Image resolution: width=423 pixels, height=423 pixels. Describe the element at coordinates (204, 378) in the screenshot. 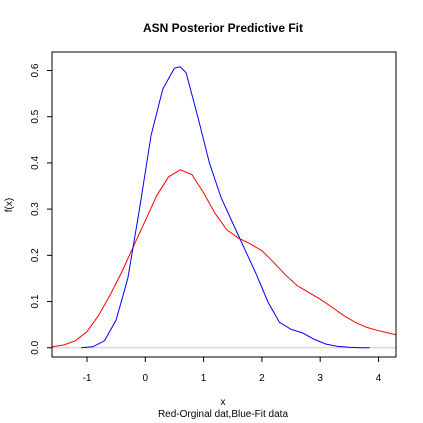

I see `x-tick-label: 1` at that location.